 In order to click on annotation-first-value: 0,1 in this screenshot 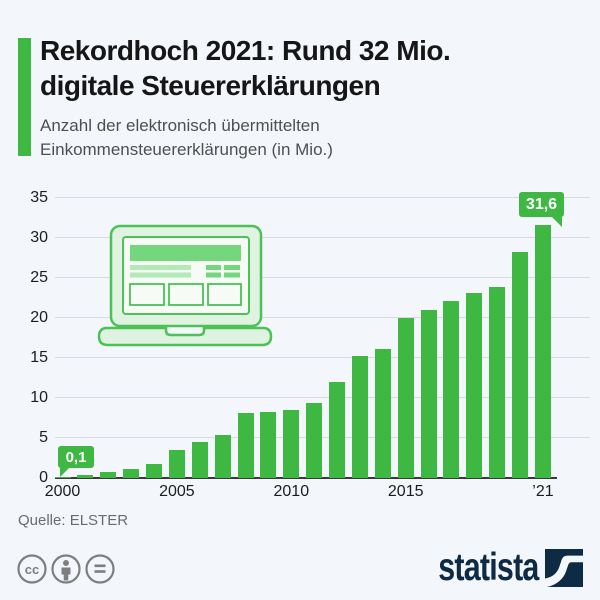, I will do `click(76, 461)`.